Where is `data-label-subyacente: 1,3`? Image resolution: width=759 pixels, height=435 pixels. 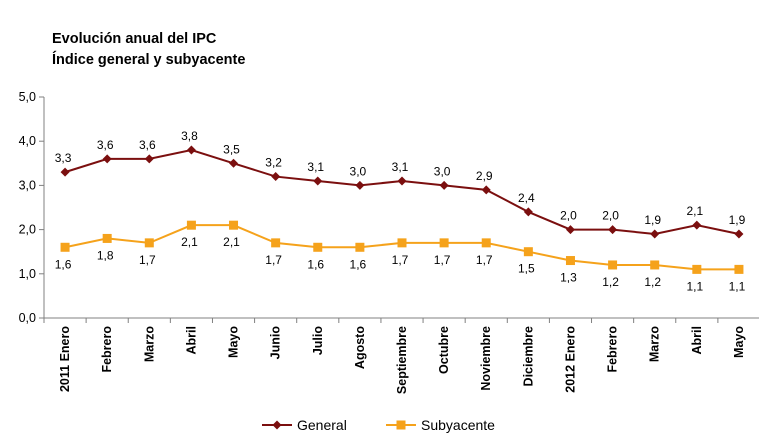
data-label-subyacente: 1,3 is located at coordinates (568, 278).